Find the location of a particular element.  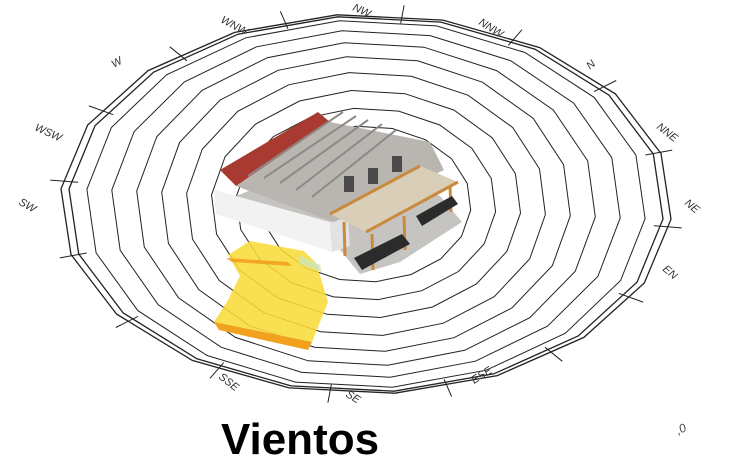

direction-label-wsw: WSW is located at coordinates (49, 133).